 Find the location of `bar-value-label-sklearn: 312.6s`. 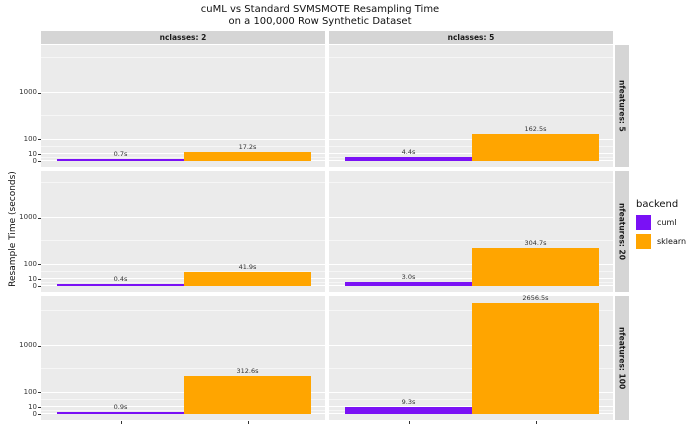

bar-value-label-sklearn: 312.6s is located at coordinates (247, 370).